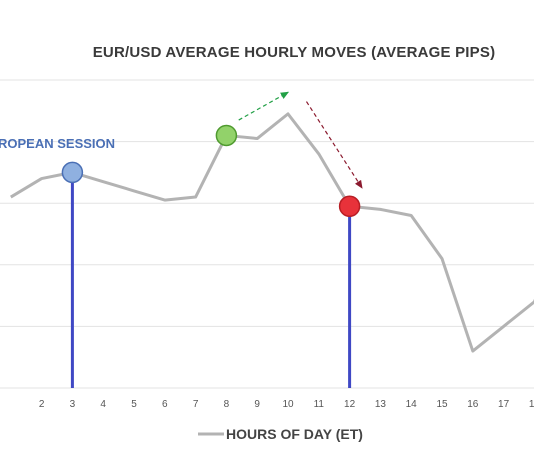 Image resolution: width=534 pixels, height=462 pixels. I want to click on x-tick-label: 2, so click(42, 404).